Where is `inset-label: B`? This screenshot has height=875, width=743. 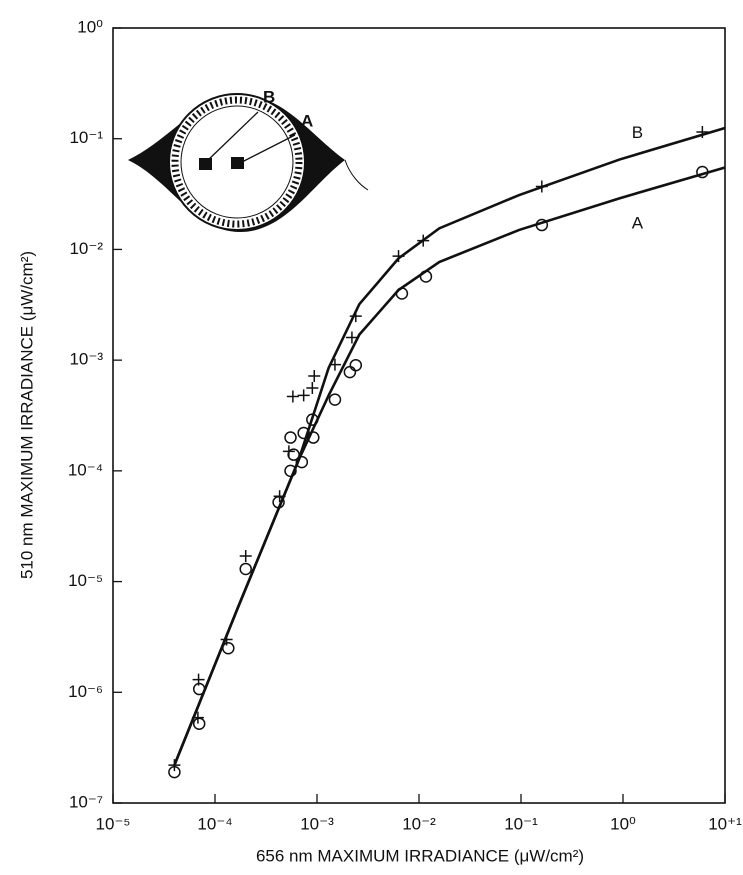
inset-label: B is located at coordinates (269, 96).